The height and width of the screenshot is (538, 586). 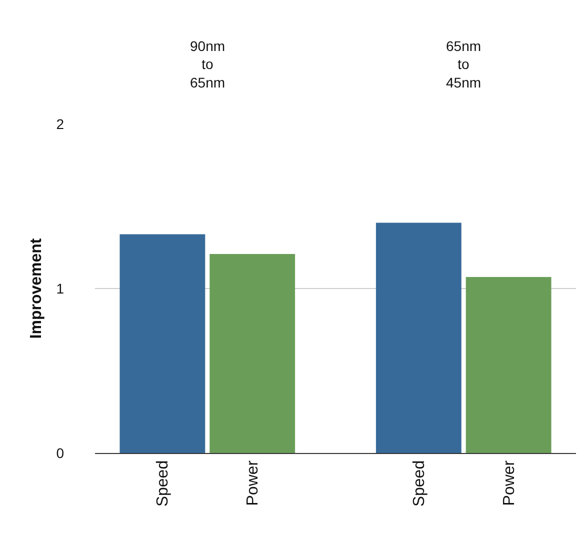 I want to click on text: 65nm to 45nm, so click(x=464, y=64).